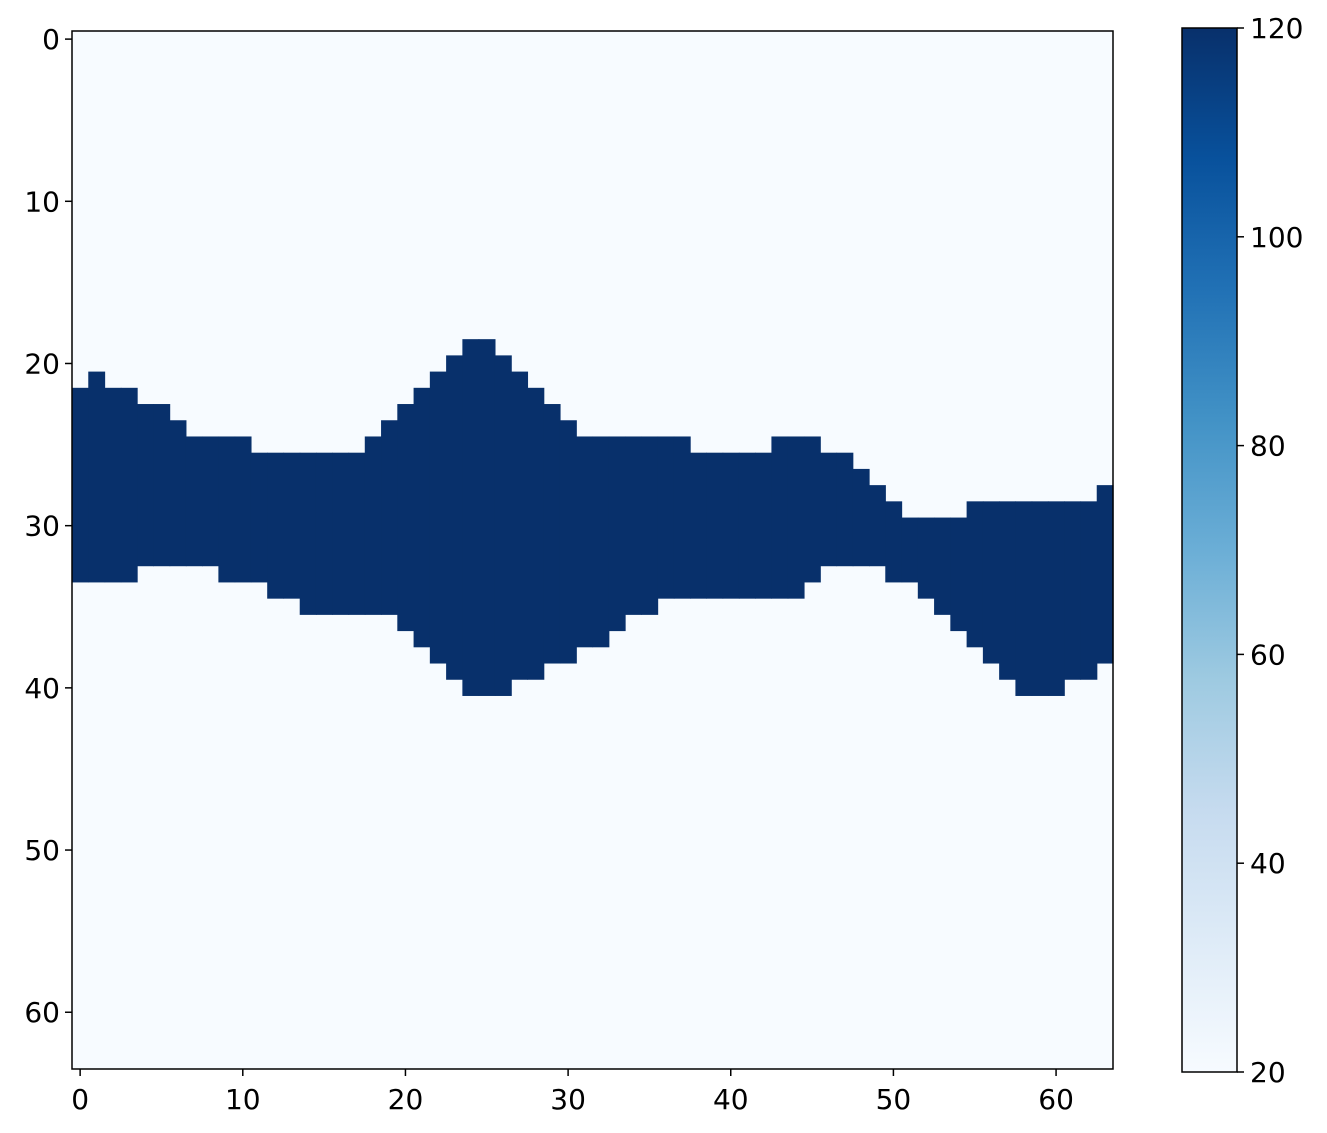  Describe the element at coordinates (406, 1099) in the screenshot. I see `x-tick-label: 20` at that location.